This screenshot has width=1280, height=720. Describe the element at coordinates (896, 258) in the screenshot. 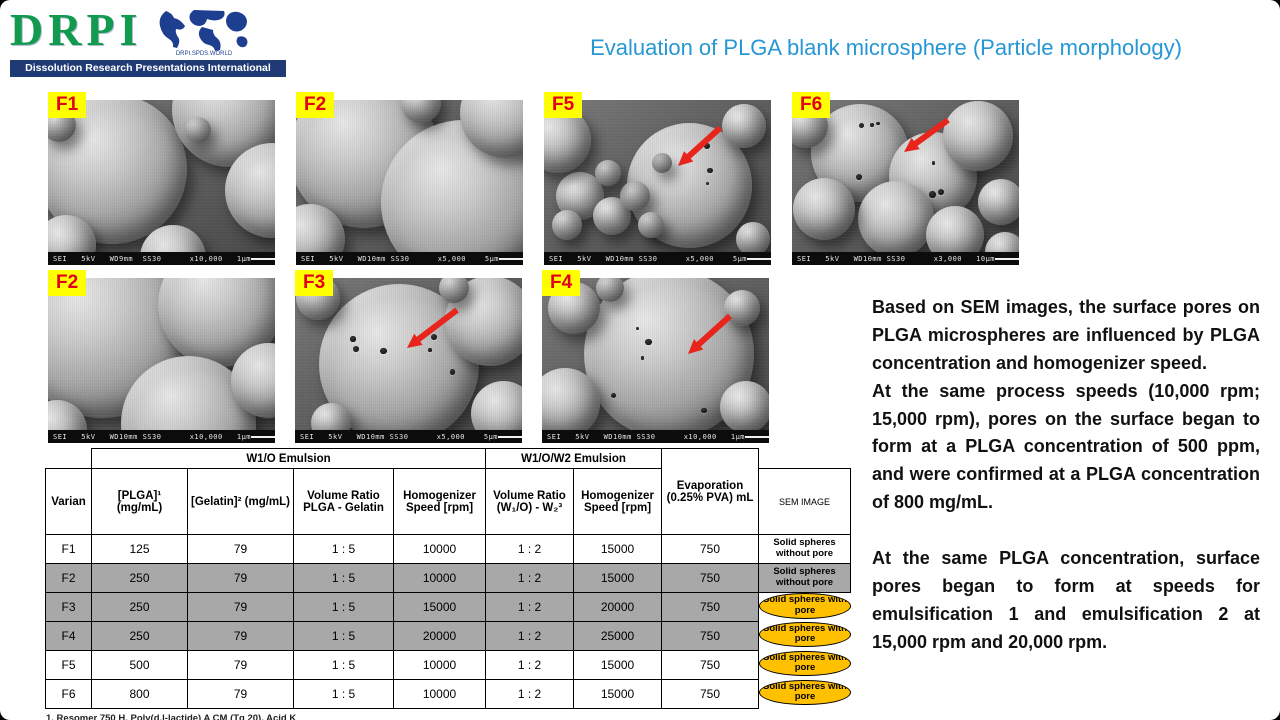

I see `sem-caption-text: SEI 5kV WD10mm SS30 x3,000 10μm` at that location.